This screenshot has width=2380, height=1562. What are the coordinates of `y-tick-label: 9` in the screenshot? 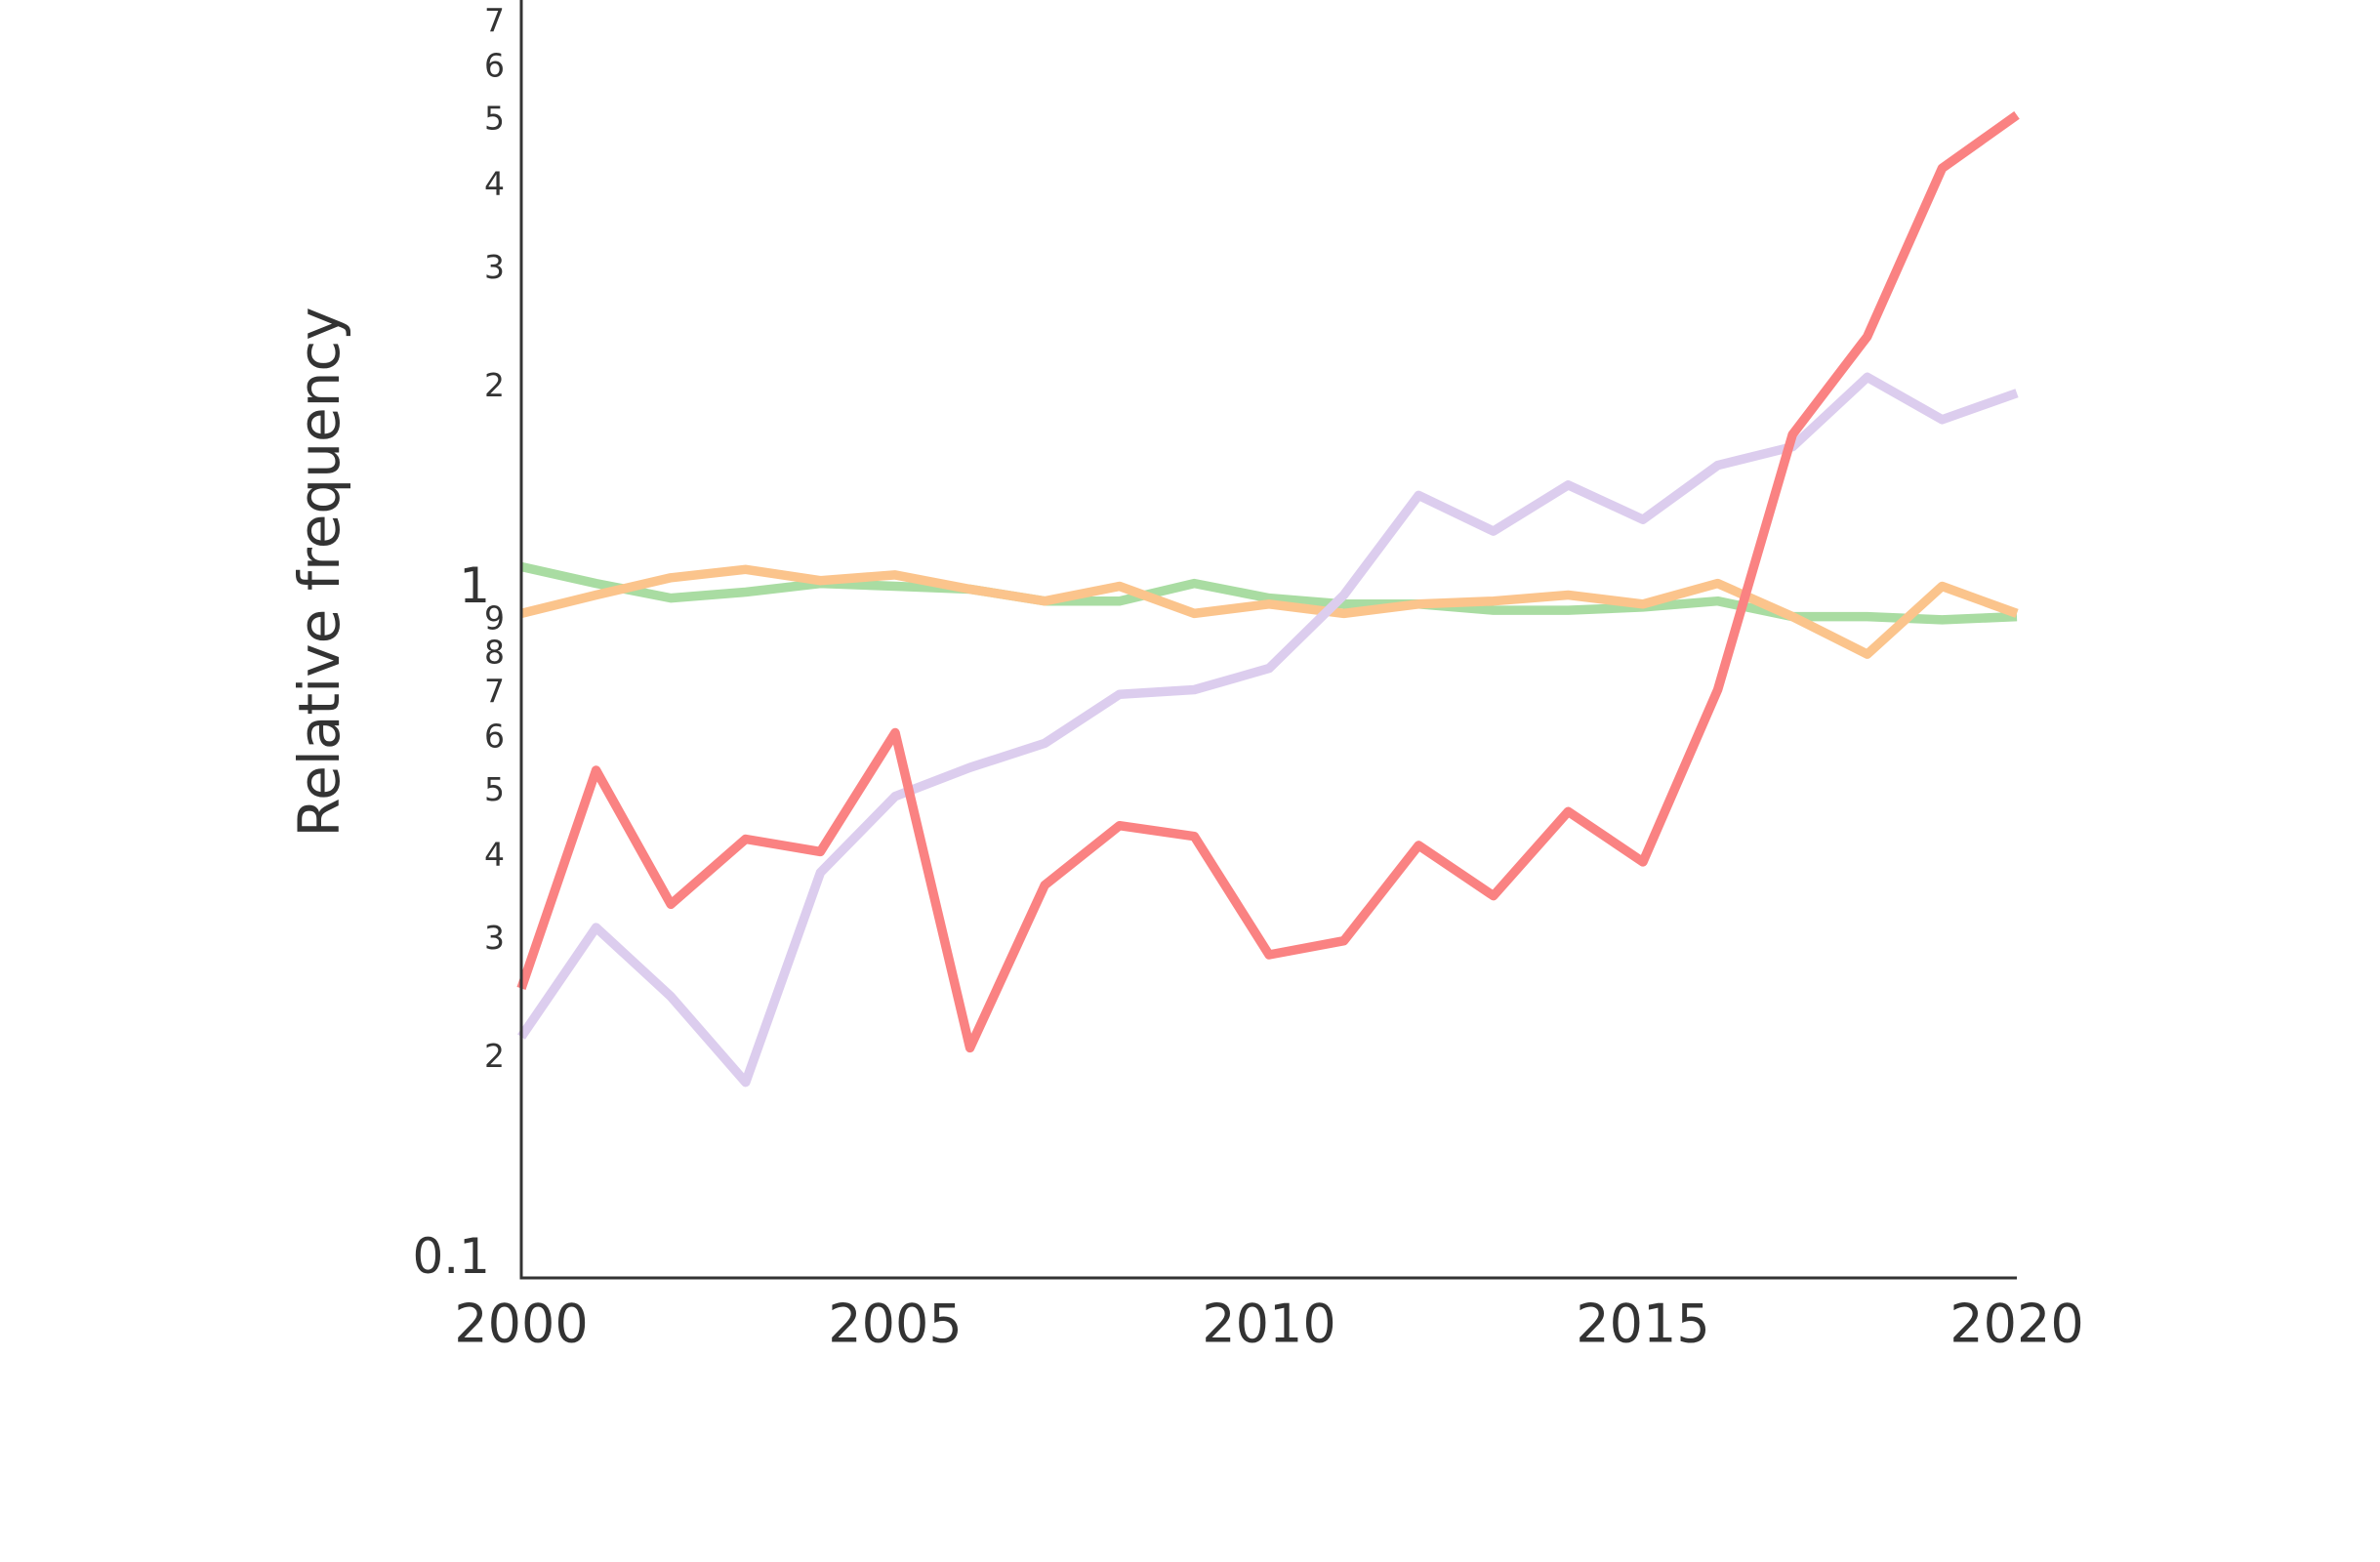 It's located at (494, 617).